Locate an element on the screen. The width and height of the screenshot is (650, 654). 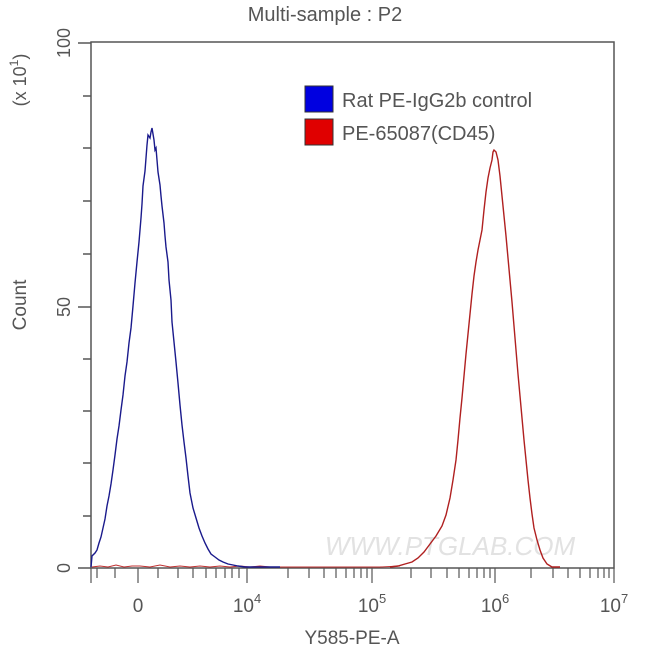
legend-swatch-control is located at coordinates (319, 99).